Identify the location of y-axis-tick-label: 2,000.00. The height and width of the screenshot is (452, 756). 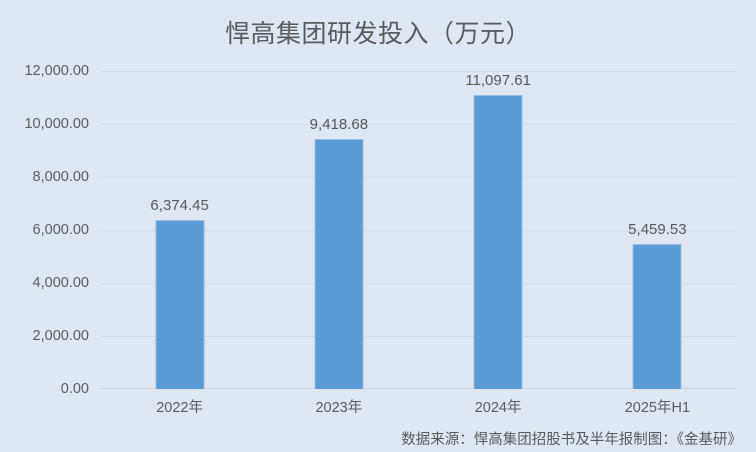
(60, 336).